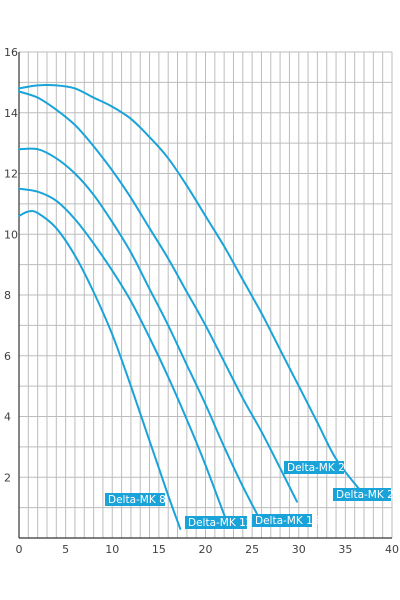 Image resolution: width=400 pixels, height=600 pixels. I want to click on series-label-text: Delta-MK 12, so click(220, 523).